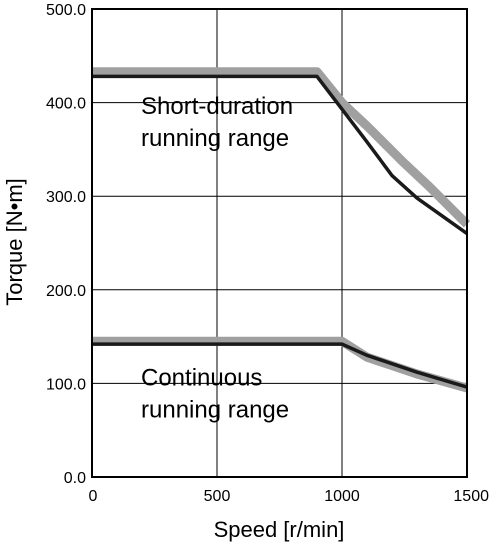  What do you see at coordinates (66, 197) in the screenshot?
I see `y-tick-label: 300.0` at bounding box center [66, 197].